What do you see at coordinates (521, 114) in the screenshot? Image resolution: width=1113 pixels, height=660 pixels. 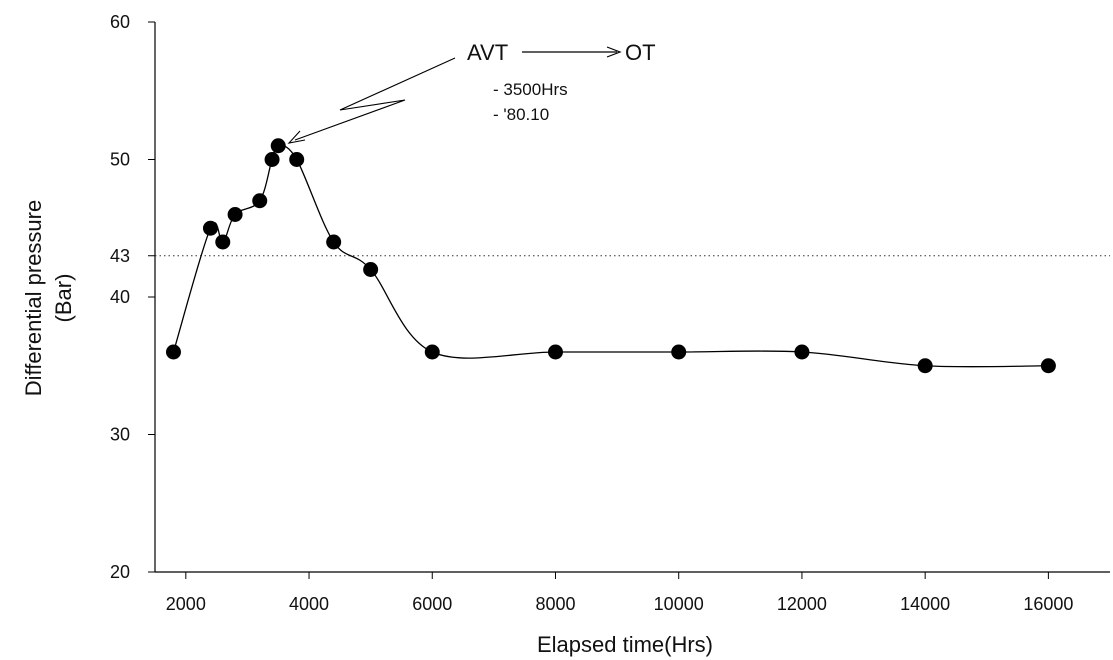 I see `annotation-line-2: - '80.10` at bounding box center [521, 114].